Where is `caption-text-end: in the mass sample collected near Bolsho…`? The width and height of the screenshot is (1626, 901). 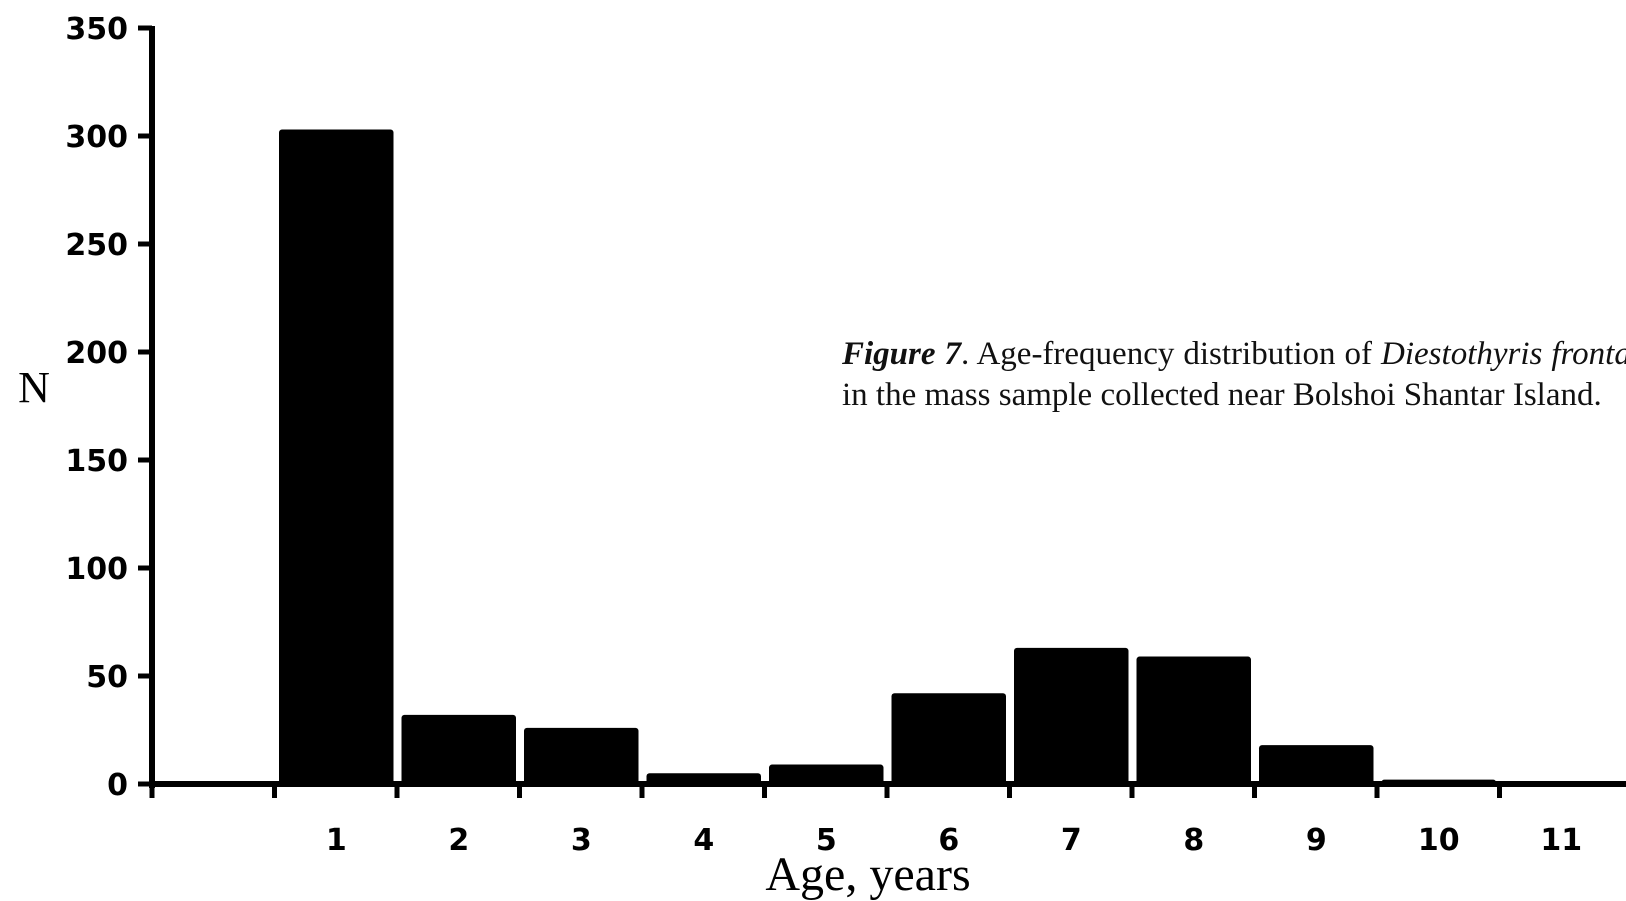
caption-text-end: in the mass sample collected near Bolsho… is located at coordinates (1222, 395).